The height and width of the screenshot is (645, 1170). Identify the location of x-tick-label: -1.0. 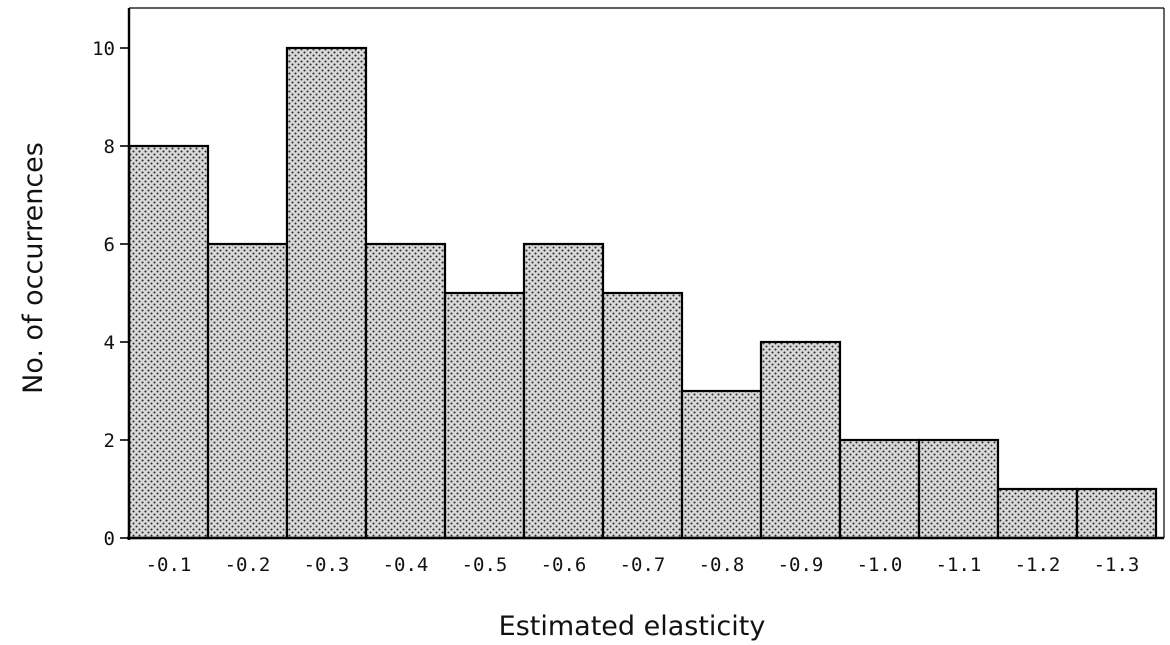
(880, 565).